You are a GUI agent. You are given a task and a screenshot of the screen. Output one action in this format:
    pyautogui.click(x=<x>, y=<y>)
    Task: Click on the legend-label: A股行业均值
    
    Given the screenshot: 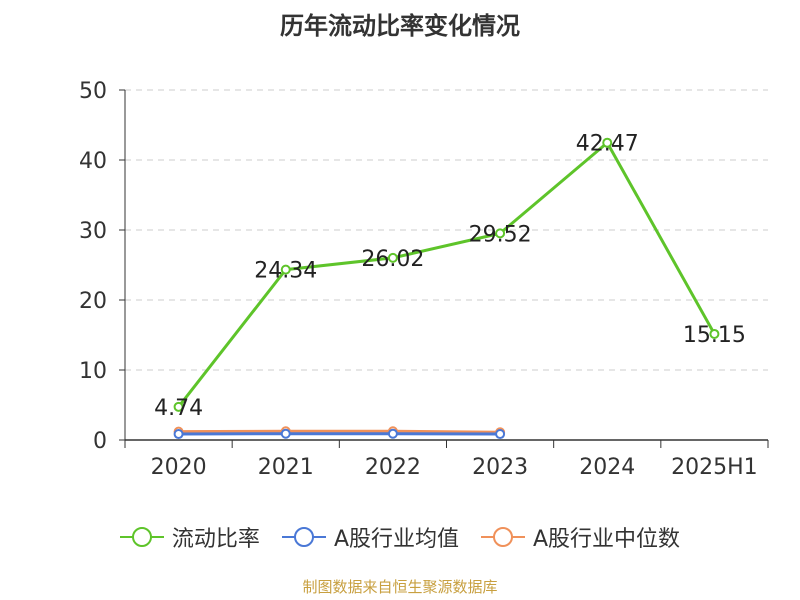 What is the action you would take?
    pyautogui.click(x=396, y=539)
    